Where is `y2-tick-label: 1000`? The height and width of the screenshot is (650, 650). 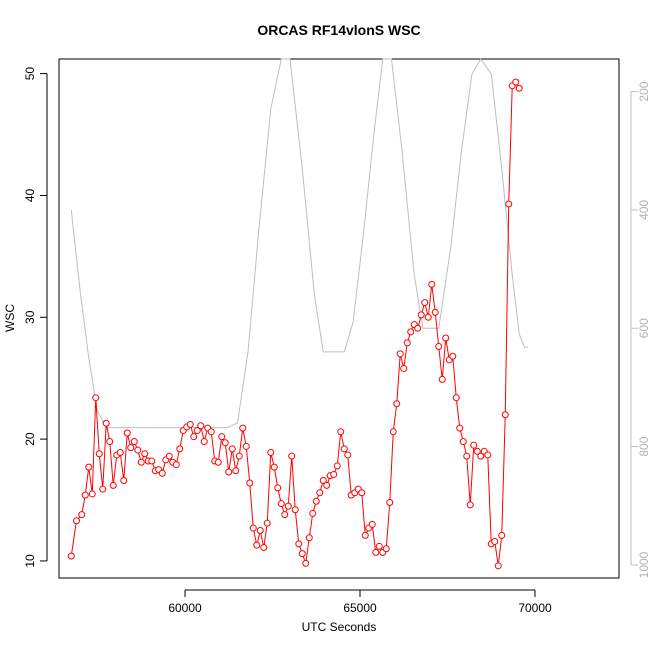 y2-tick-label: 1000 is located at coordinates (643, 564).